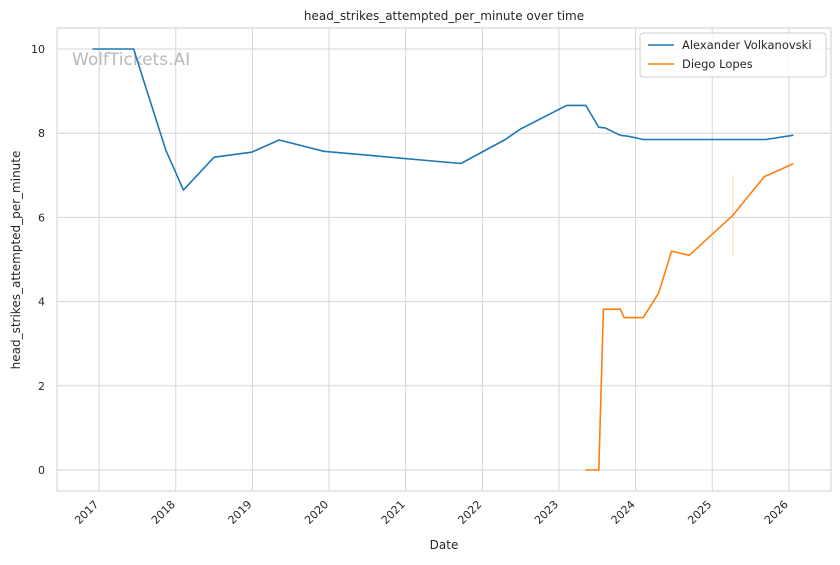  I want to click on y-tick-label: 6, so click(41, 217).